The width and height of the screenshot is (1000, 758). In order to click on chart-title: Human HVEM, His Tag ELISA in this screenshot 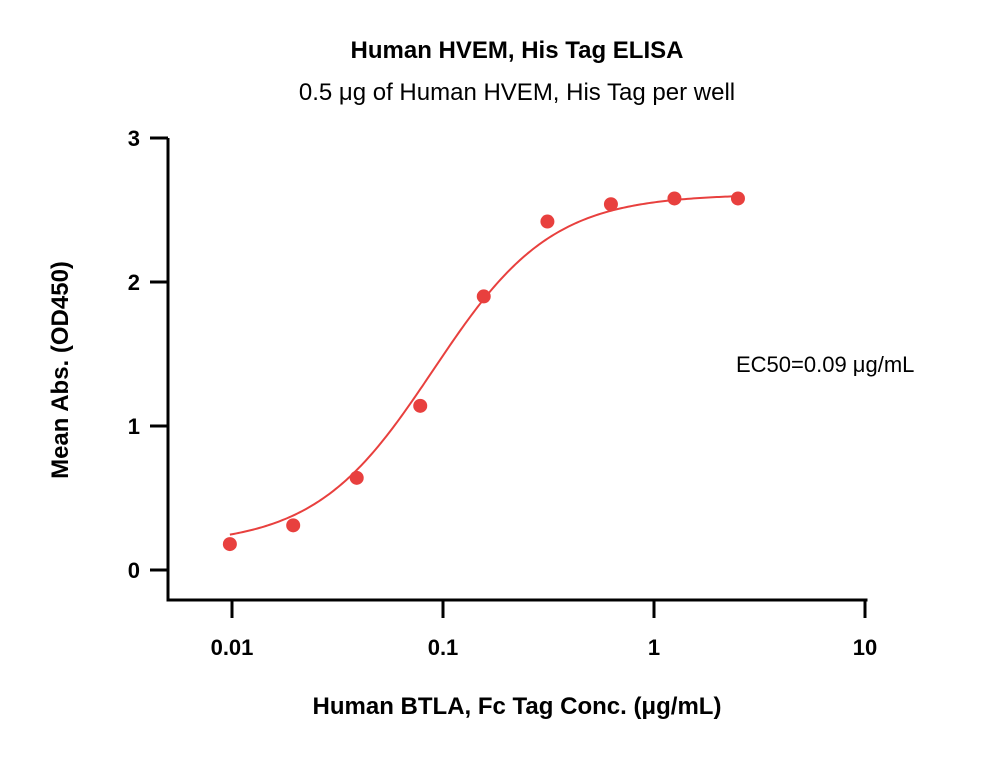, I will do `click(517, 50)`.